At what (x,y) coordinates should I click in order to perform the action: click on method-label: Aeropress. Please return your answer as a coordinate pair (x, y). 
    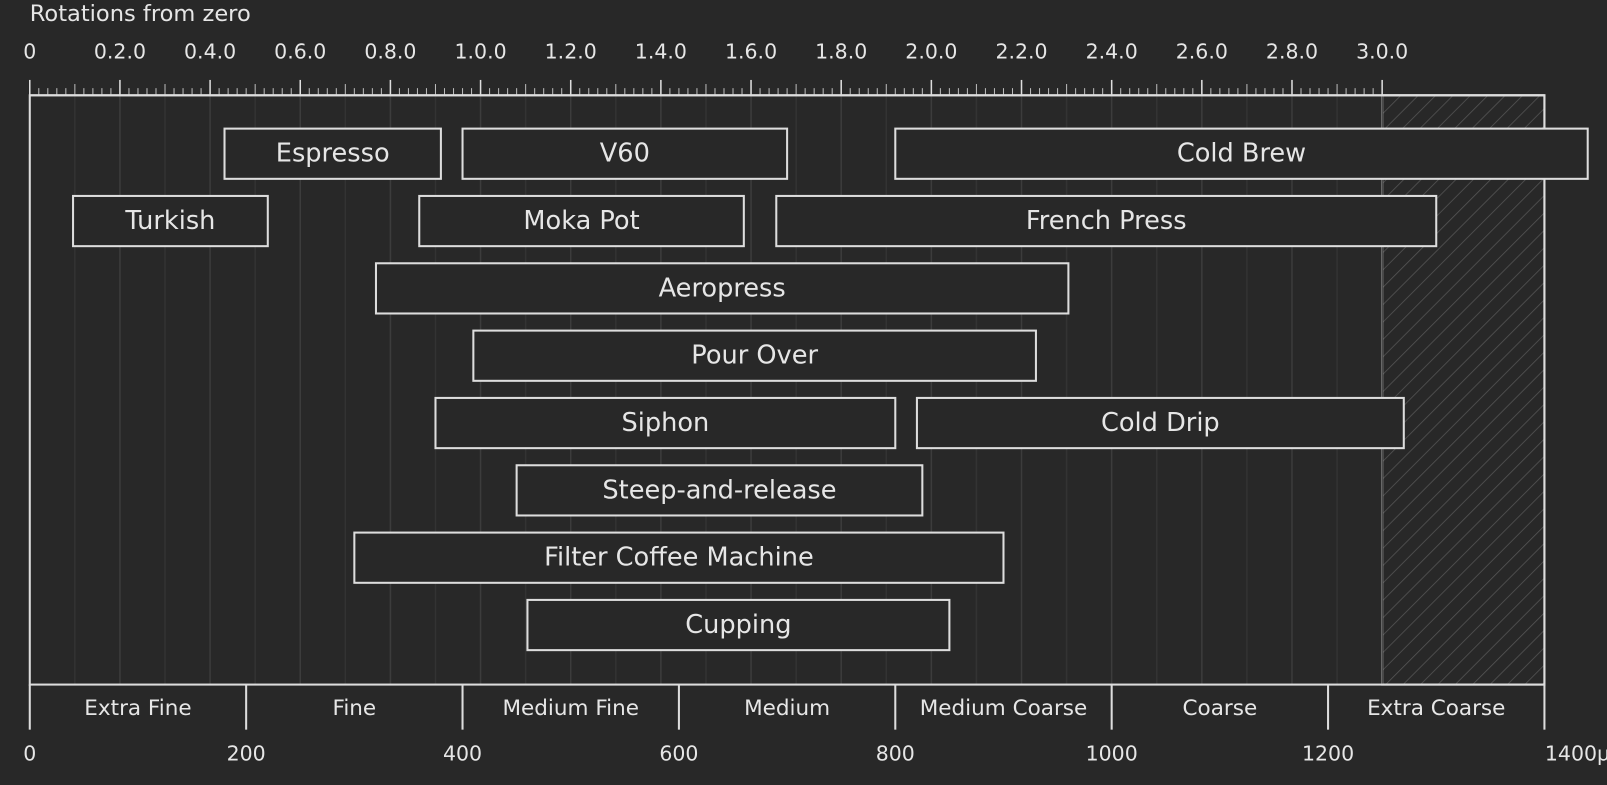
    Looking at the image, I should click on (722, 288).